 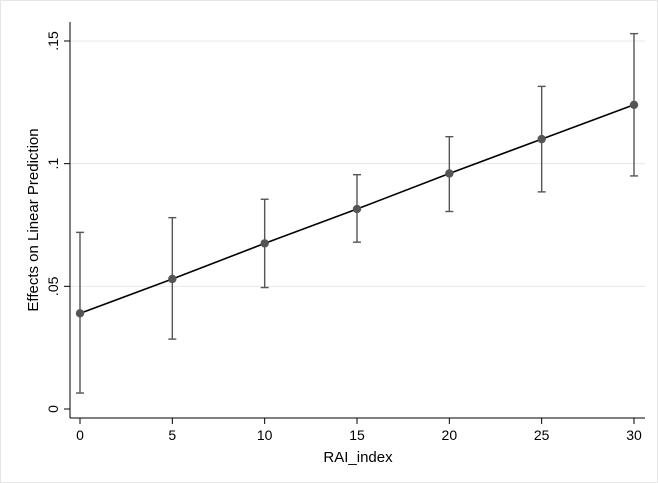 What do you see at coordinates (53, 286) in the screenshot?
I see `y-tick-label-1: .05` at bounding box center [53, 286].